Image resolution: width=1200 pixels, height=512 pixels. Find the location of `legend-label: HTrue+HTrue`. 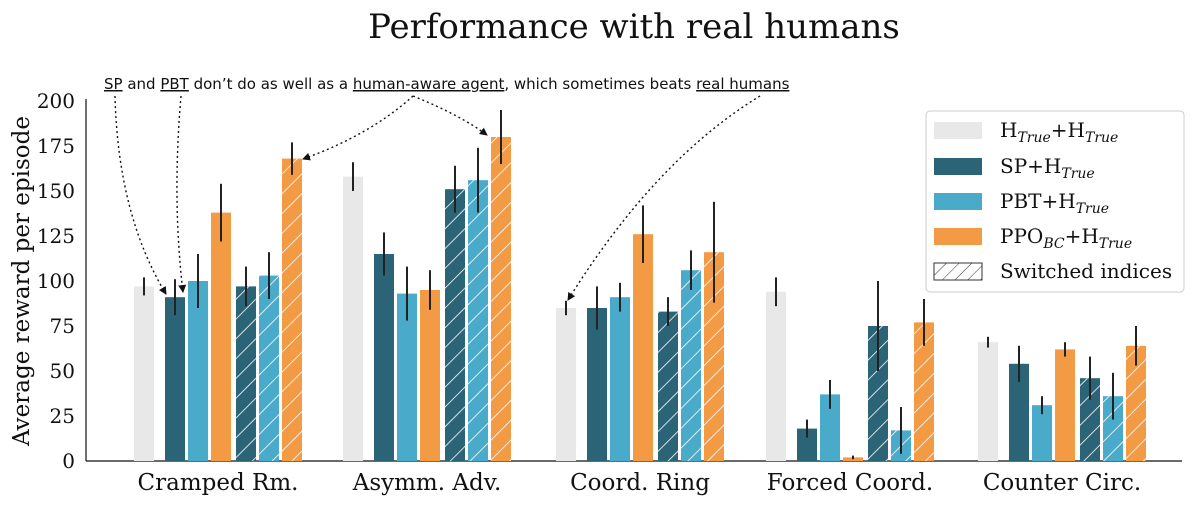

legend-label: HTrue+HTrue is located at coordinates (1059, 132).